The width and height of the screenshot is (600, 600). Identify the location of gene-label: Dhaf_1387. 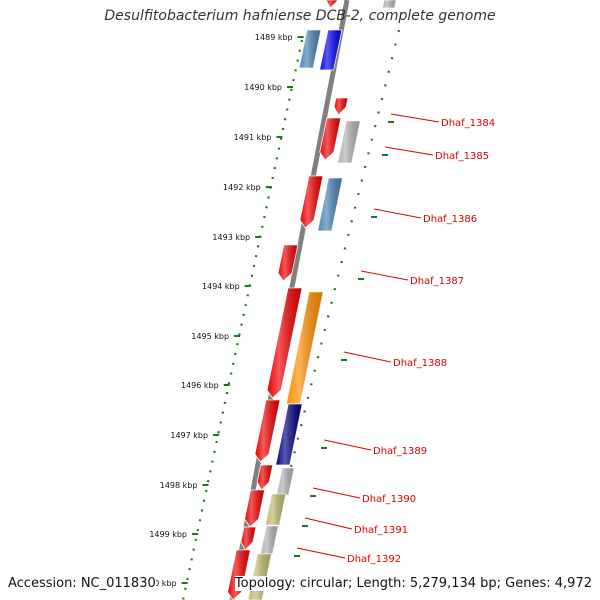
(437, 281).